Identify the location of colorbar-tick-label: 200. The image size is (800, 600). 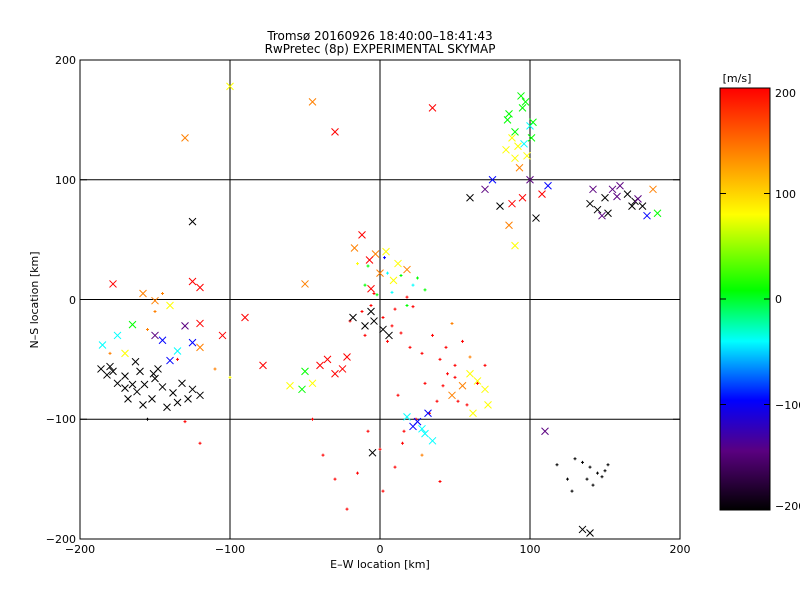
(785, 93).